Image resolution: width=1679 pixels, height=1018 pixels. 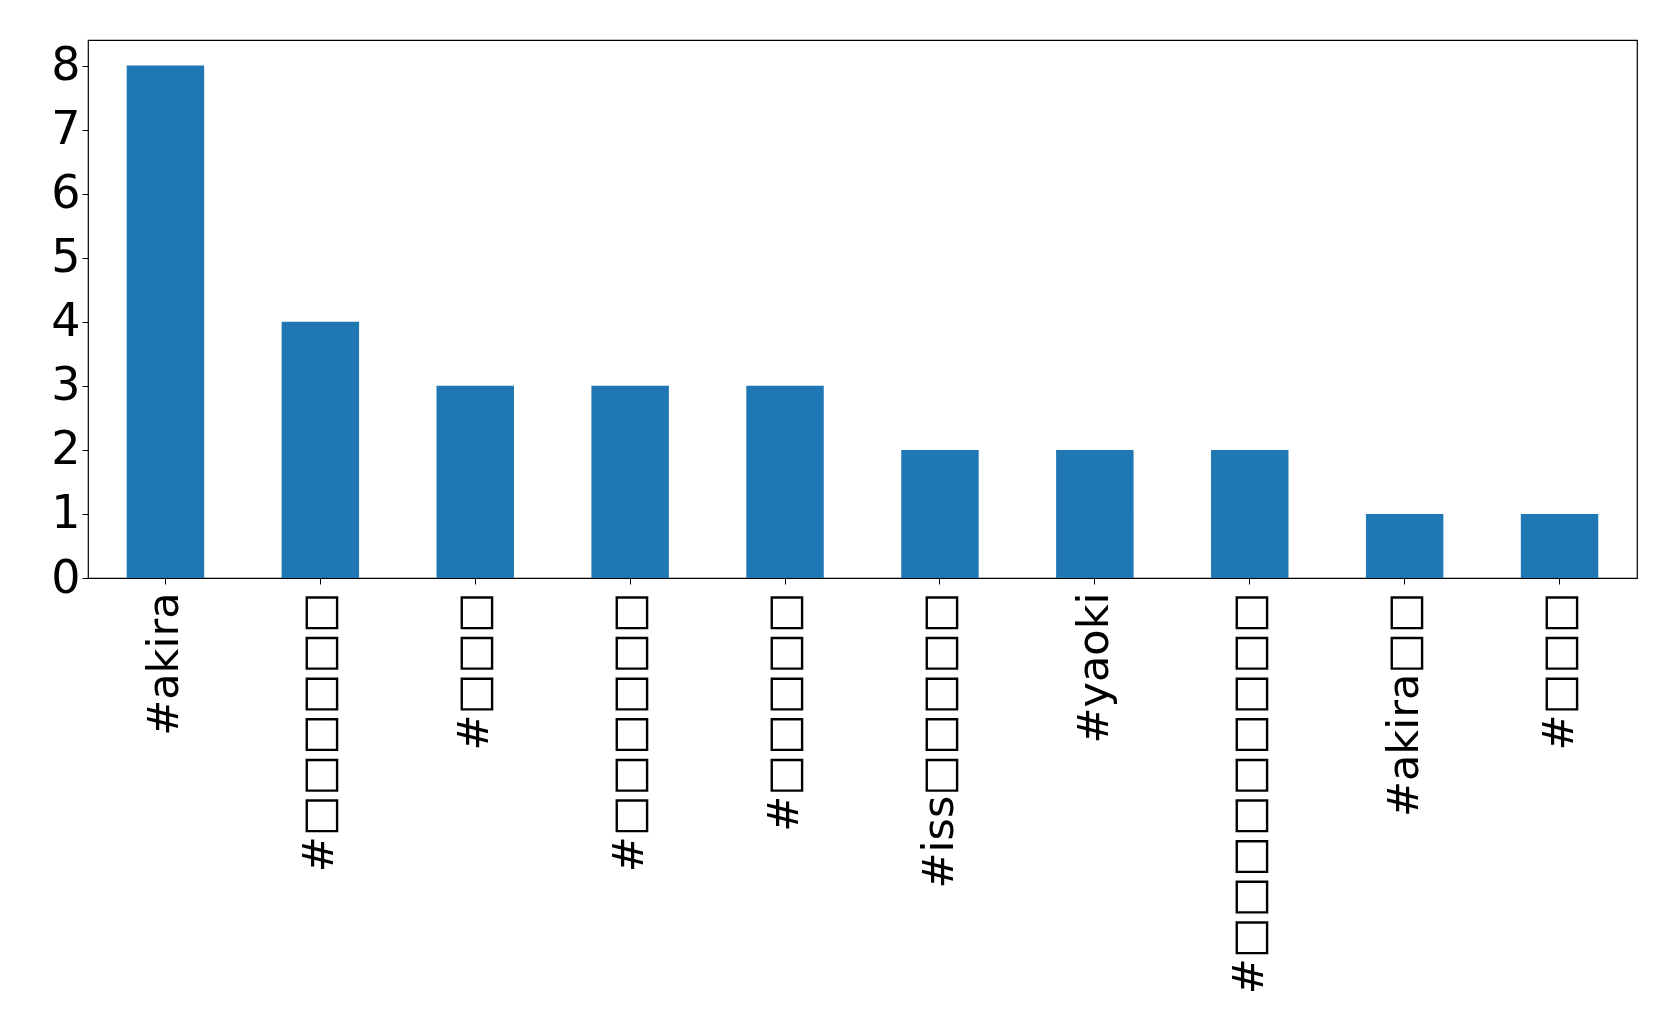 What do you see at coordinates (66, 256) in the screenshot?
I see `y-tick-label: 5` at bounding box center [66, 256].